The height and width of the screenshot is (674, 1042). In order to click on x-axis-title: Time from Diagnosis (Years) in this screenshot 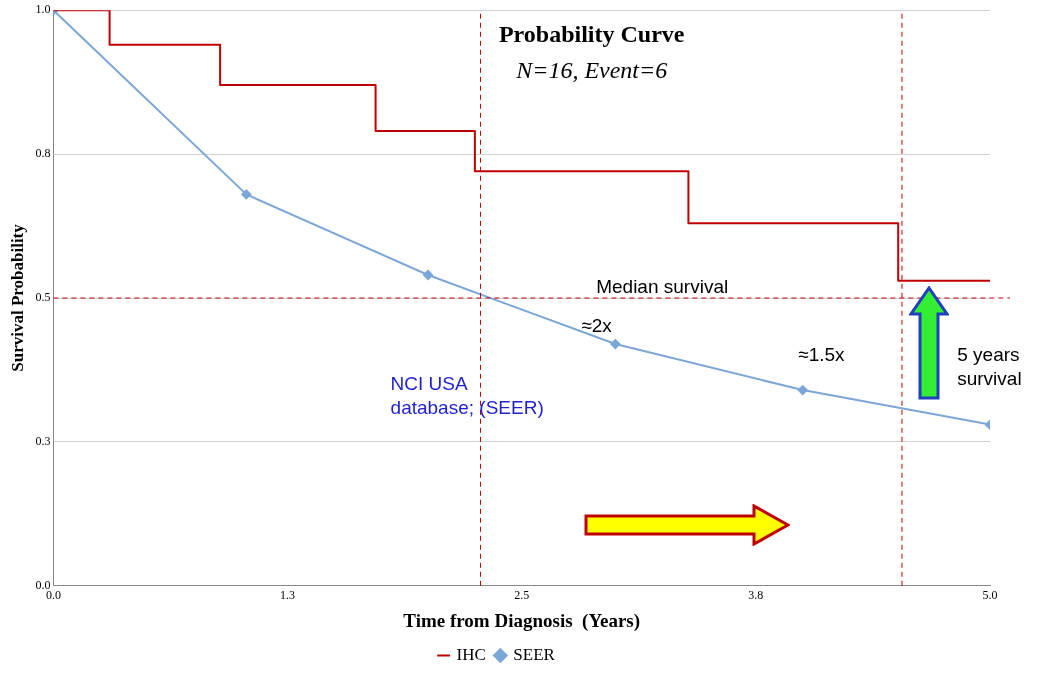, I will do `click(522, 620)`.